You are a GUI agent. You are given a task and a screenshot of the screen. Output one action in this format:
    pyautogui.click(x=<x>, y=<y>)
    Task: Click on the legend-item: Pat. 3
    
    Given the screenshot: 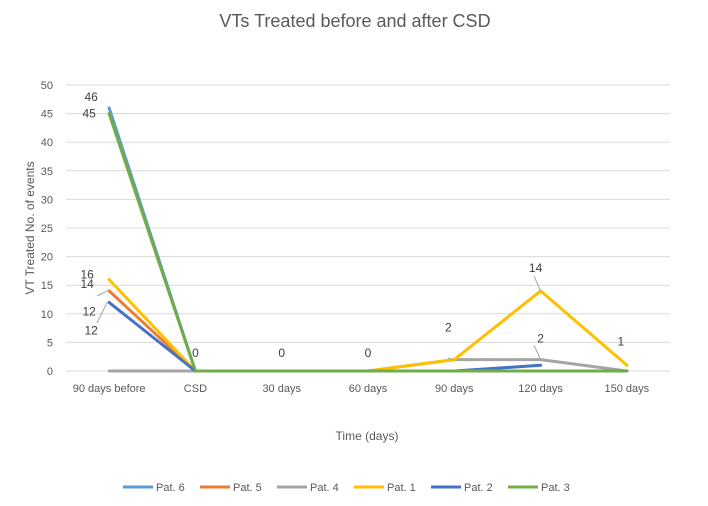 What is the action you would take?
    pyautogui.click(x=539, y=488)
    